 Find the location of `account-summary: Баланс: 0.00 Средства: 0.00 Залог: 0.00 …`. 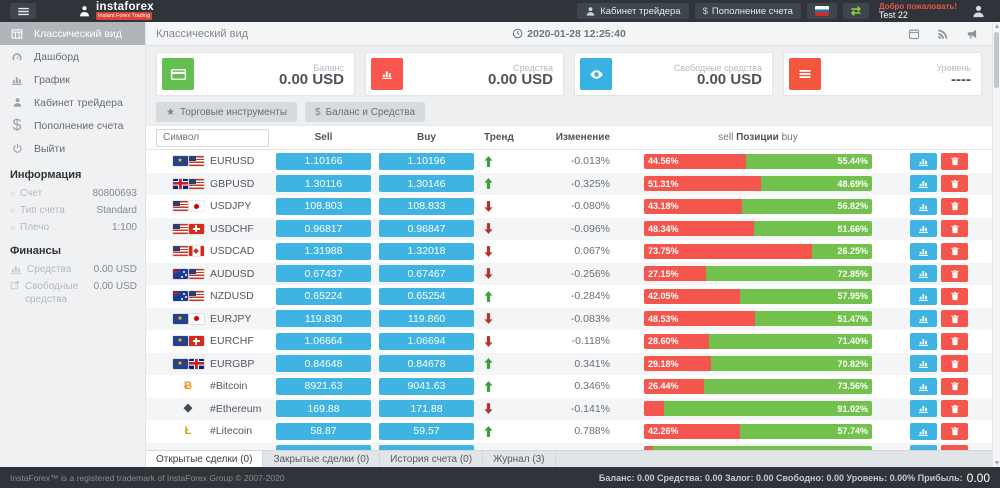

account-summary: Баланс: 0.00 Средства: 0.00 Залог: 0.00 … is located at coordinates (780, 477).